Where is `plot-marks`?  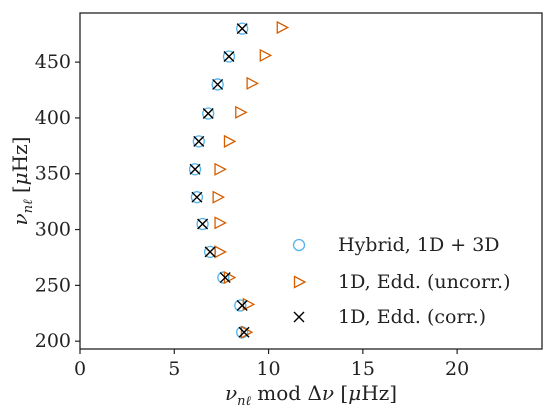
plot-marks is located at coordinates (239, 179).